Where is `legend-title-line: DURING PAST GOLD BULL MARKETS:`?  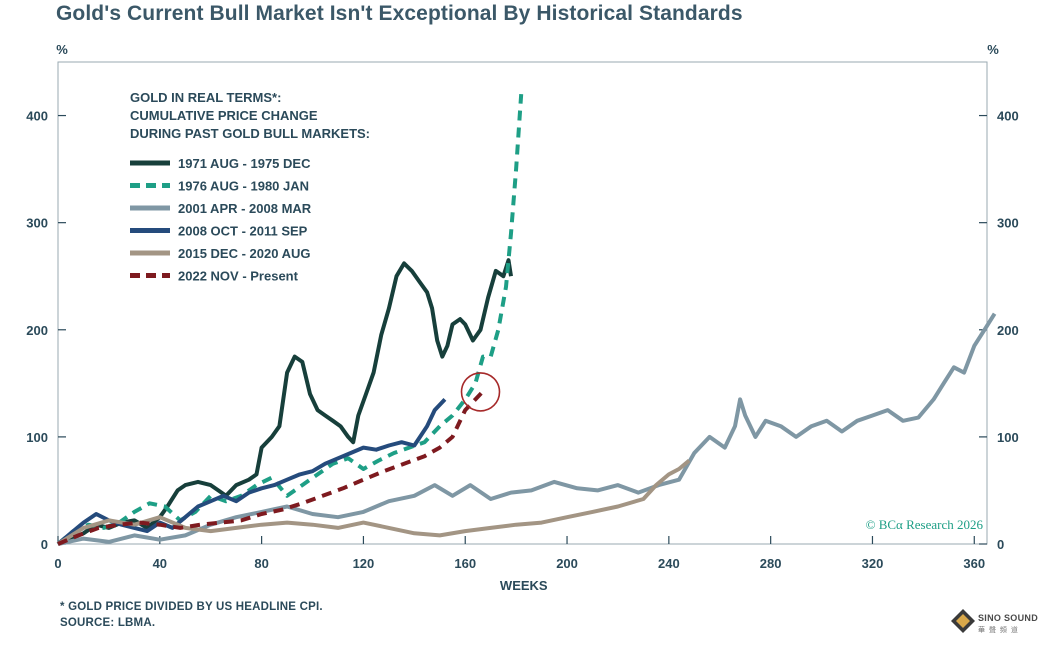 legend-title-line: DURING PAST GOLD BULL MARKETS: is located at coordinates (250, 133).